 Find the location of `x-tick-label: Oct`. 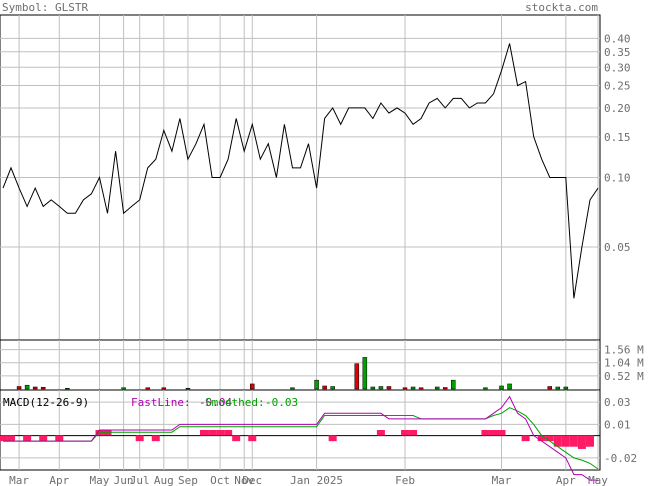

x-tick-label: Oct is located at coordinates (220, 480).